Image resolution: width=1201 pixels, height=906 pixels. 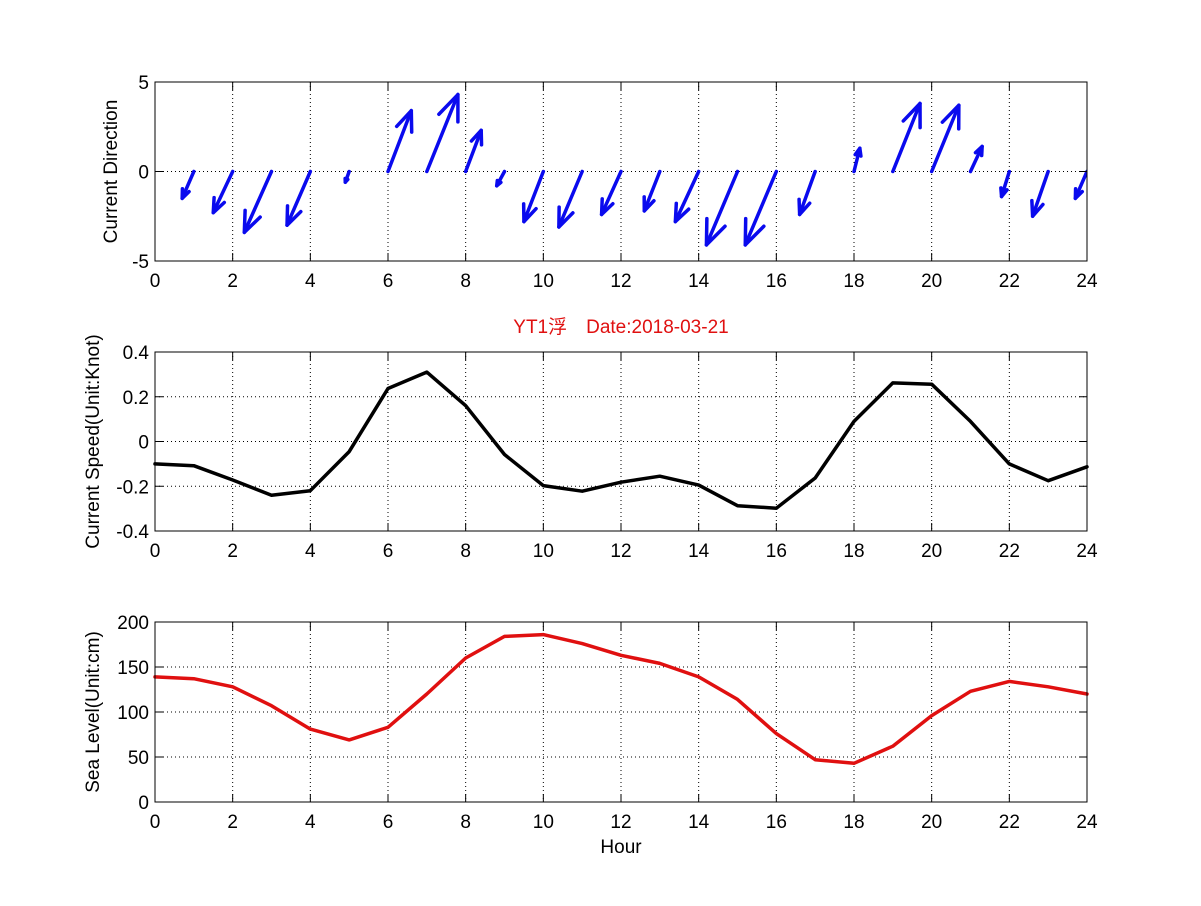 I want to click on y-axis-label: Sea Level(Unit:cm), so click(x=93, y=712).